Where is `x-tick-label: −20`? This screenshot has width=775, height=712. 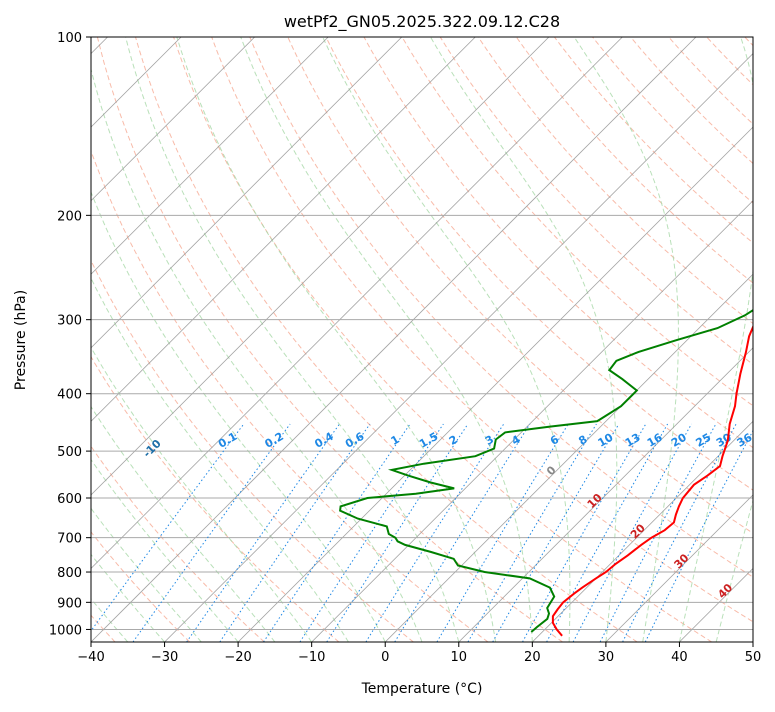
x-tick-label: −20 is located at coordinates (237, 657).